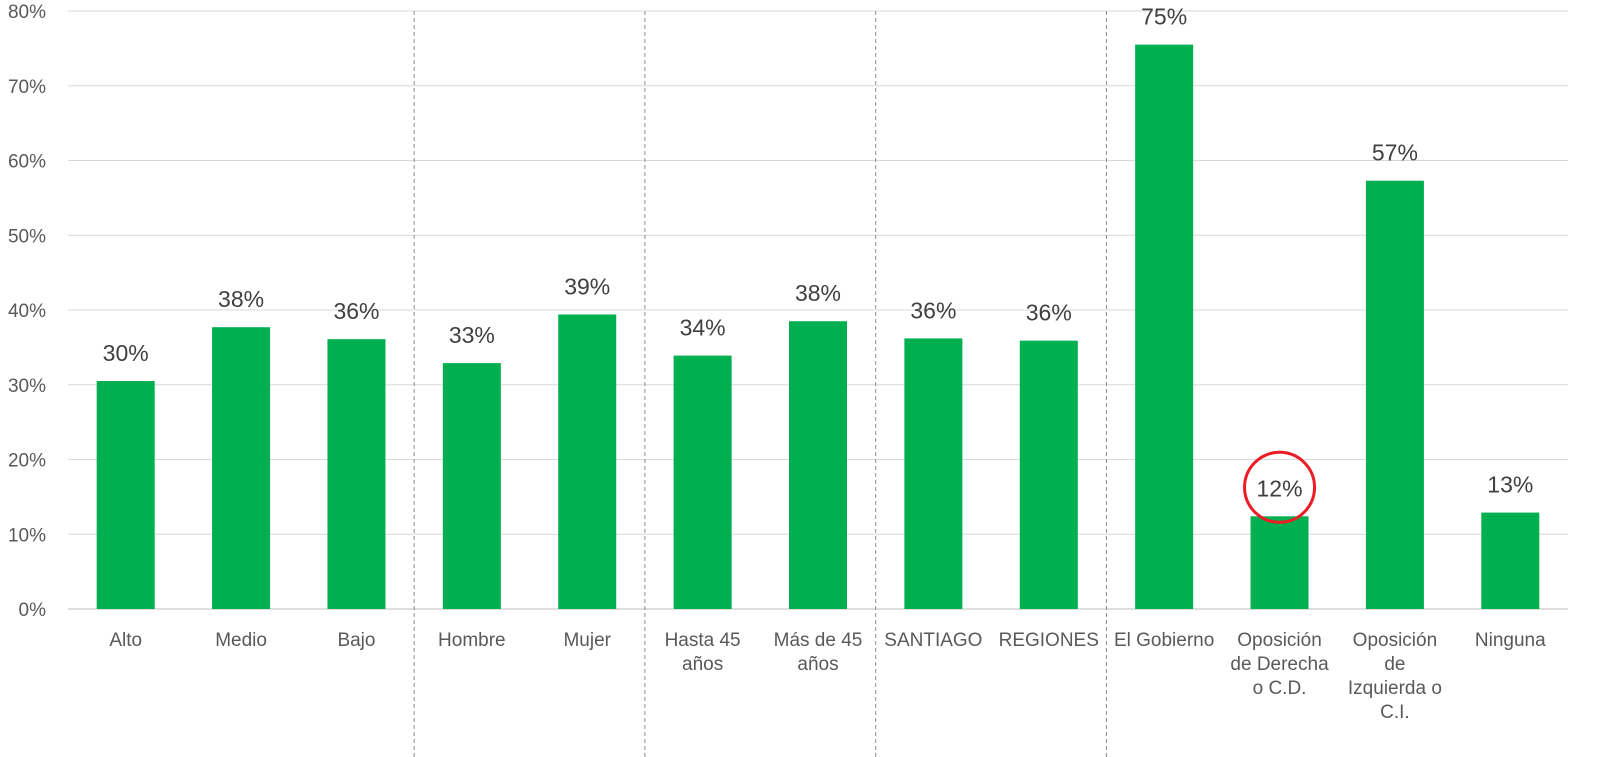 Image resolution: width=1614 pixels, height=757 pixels. What do you see at coordinates (703, 328) in the screenshot?
I see `data-label: 34%` at bounding box center [703, 328].